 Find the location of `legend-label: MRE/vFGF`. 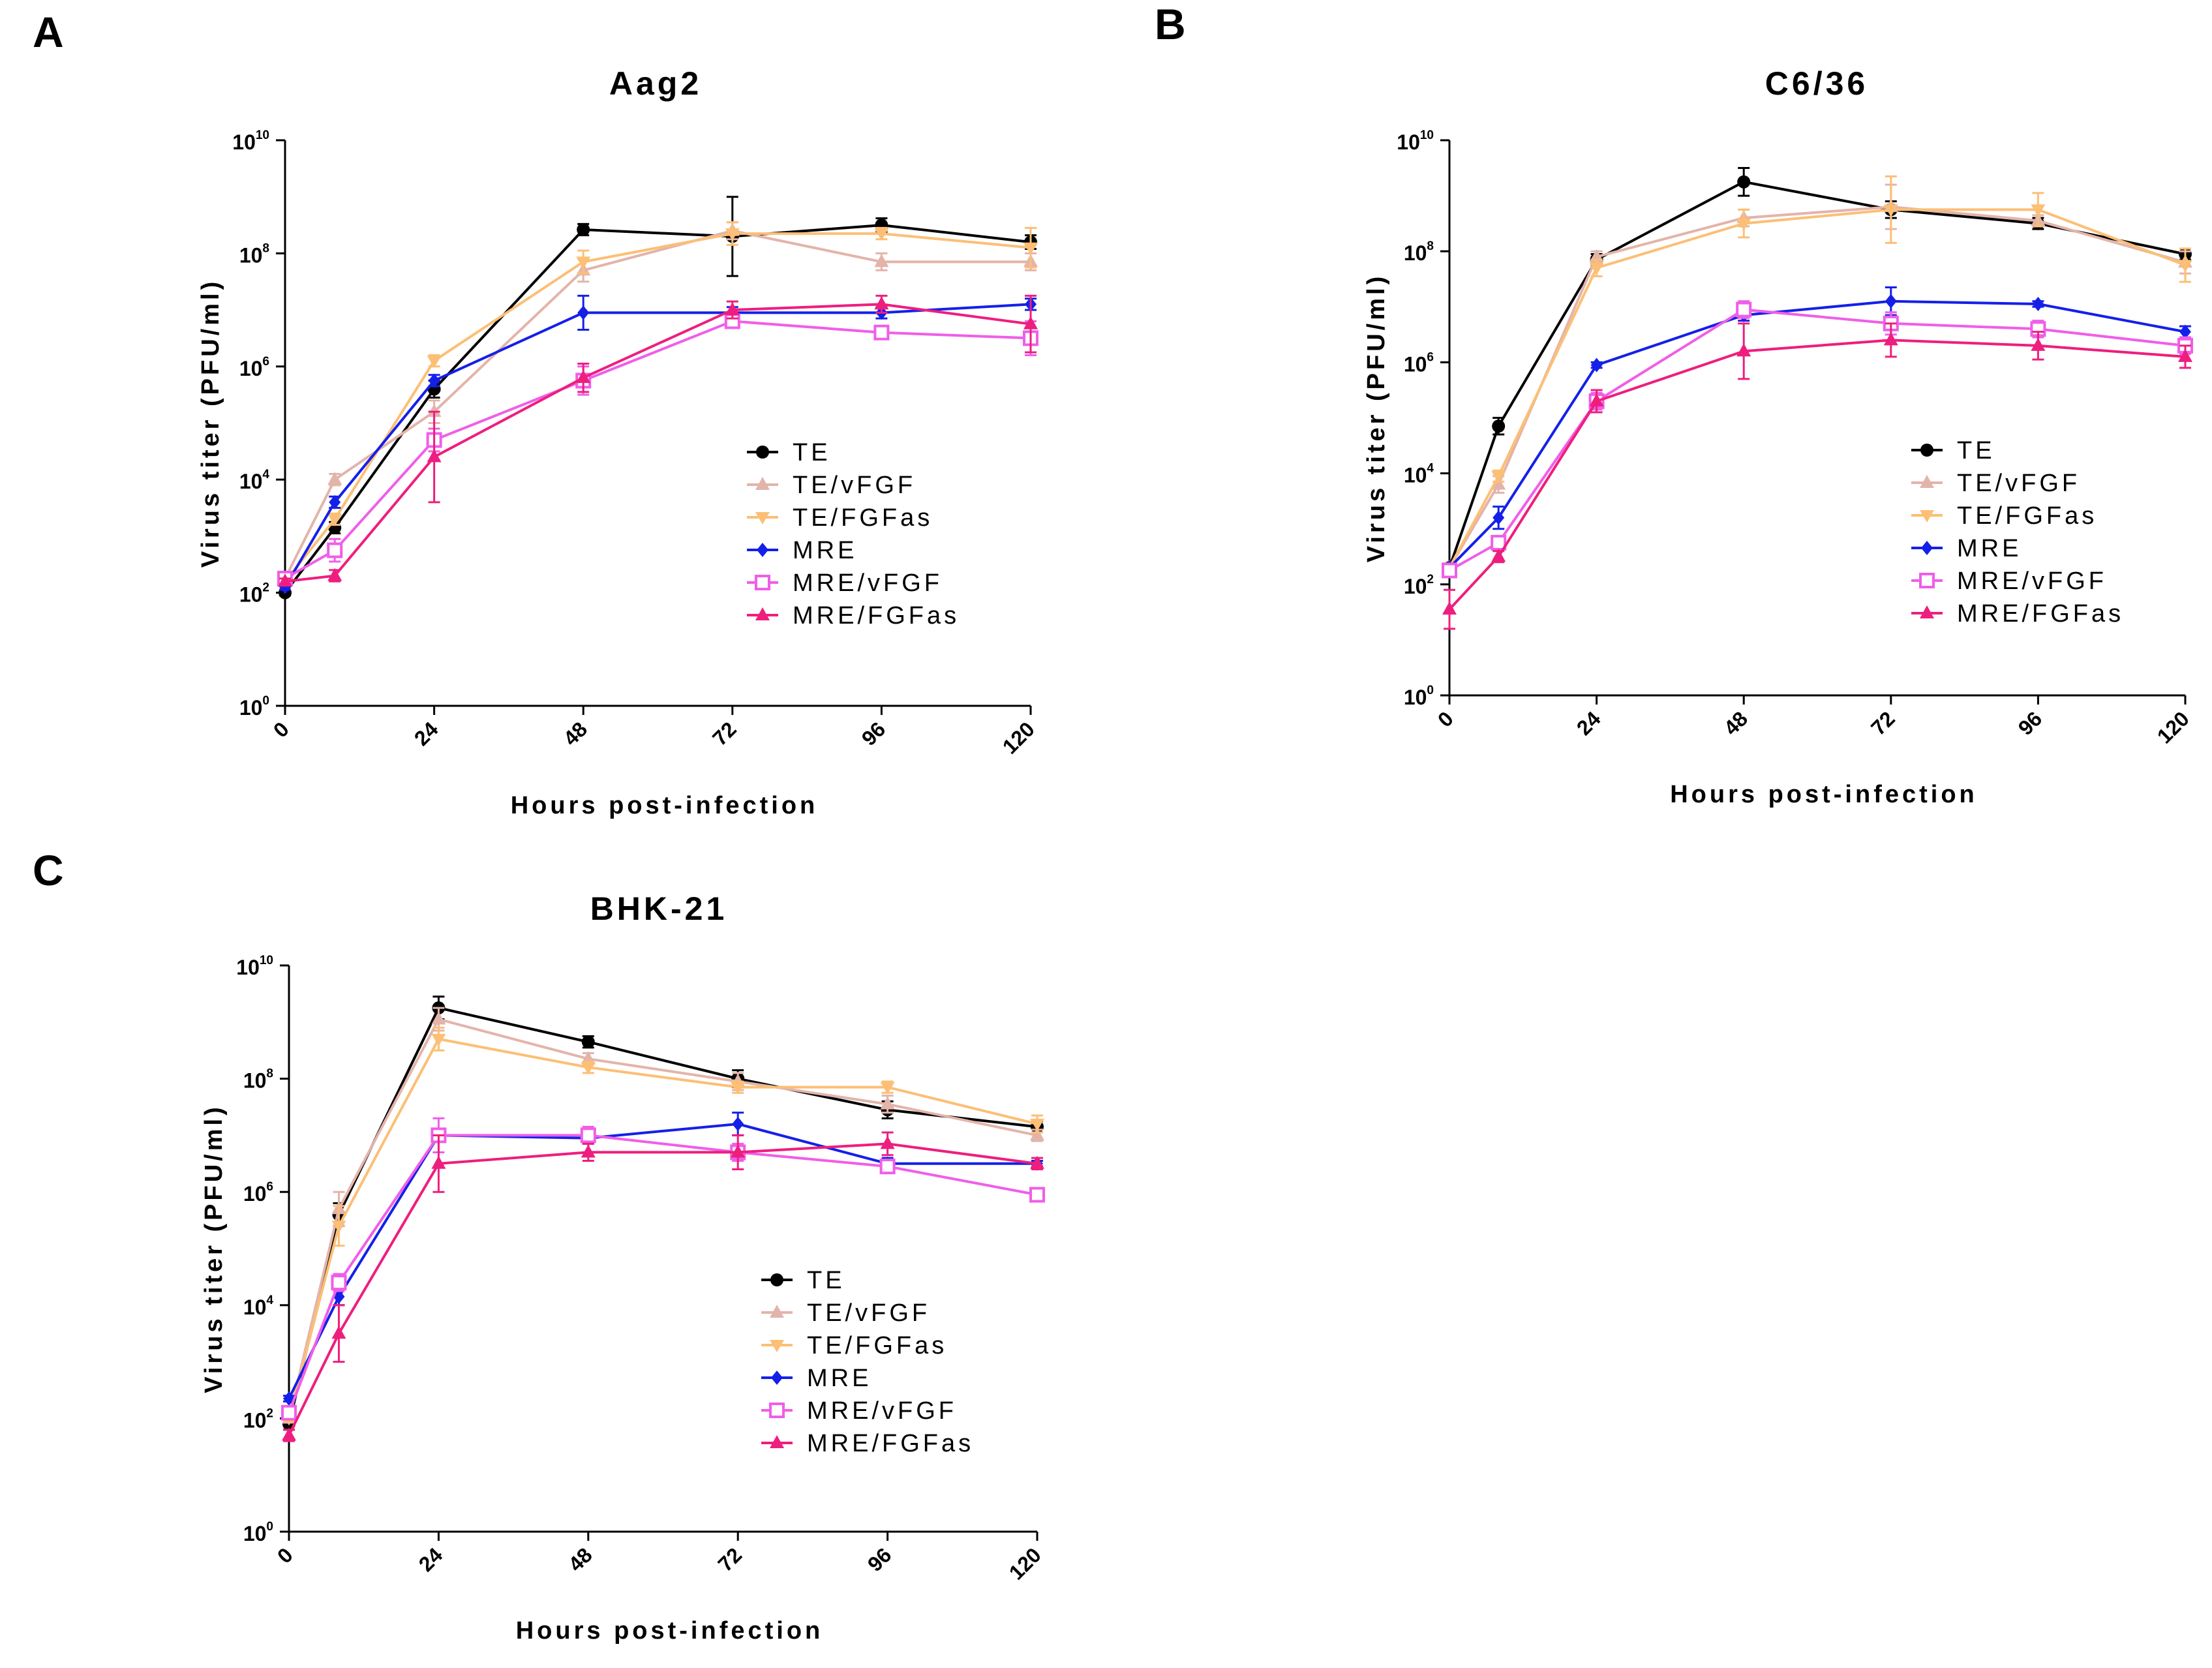

legend-label: MRE/vFGF is located at coordinates (868, 583).